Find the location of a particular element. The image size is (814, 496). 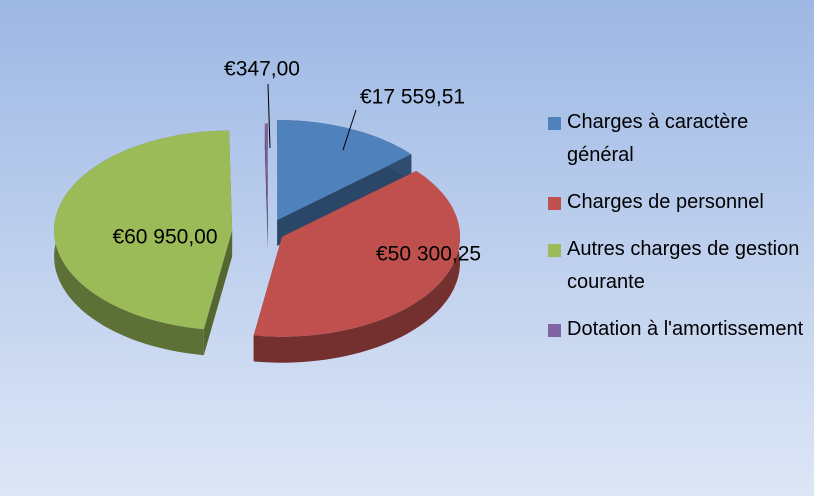

legend-item: Autres charges de gestion courante is located at coordinates (678, 266).